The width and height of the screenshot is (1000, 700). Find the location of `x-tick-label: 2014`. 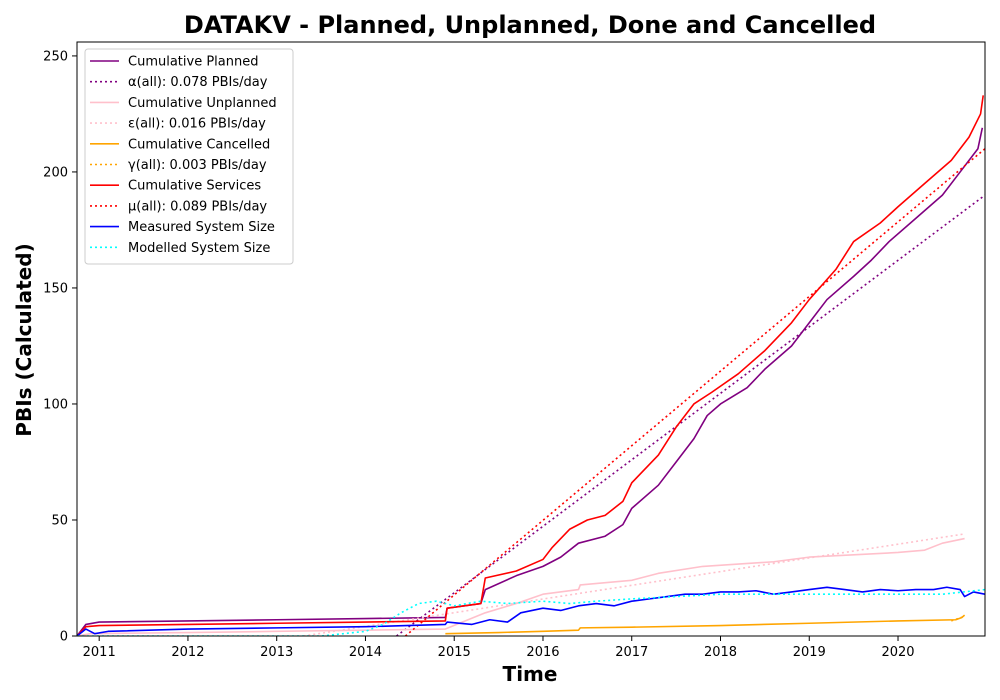

x-tick-label: 2014 is located at coordinates (365, 652).